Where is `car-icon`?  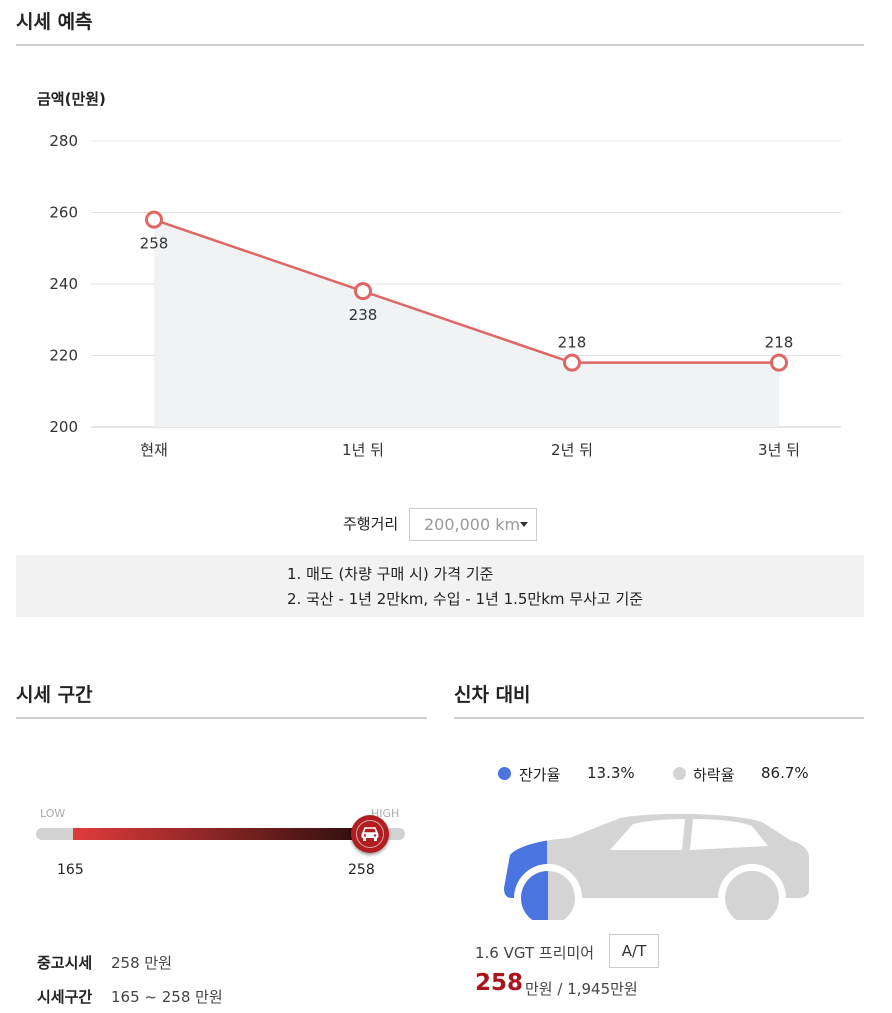
car-icon is located at coordinates (370, 834).